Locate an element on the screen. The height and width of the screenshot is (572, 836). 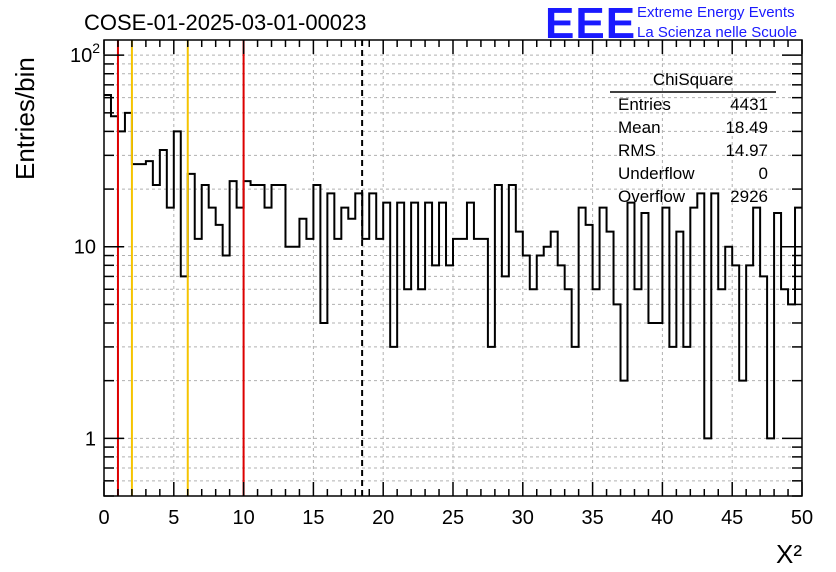
y-axis-title: Entries/bin is located at coordinates (25, 118).